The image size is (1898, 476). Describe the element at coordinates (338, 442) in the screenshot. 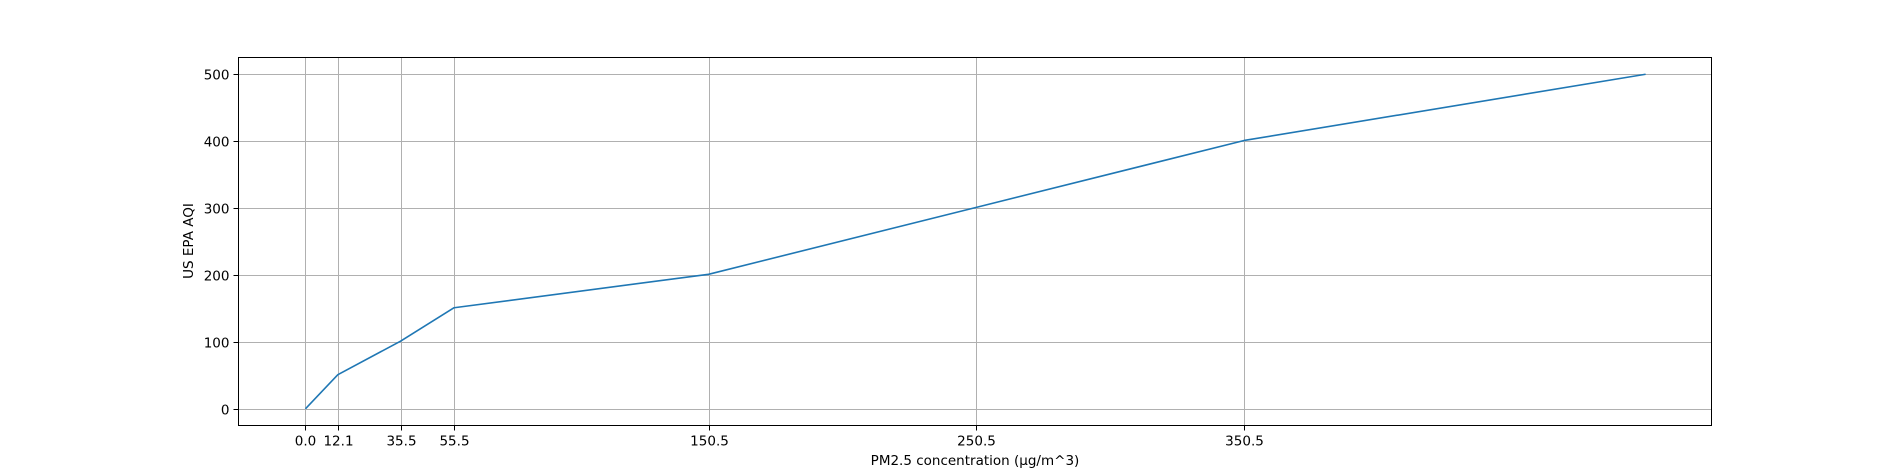

I see `x-tick-label: 12.1` at that location.